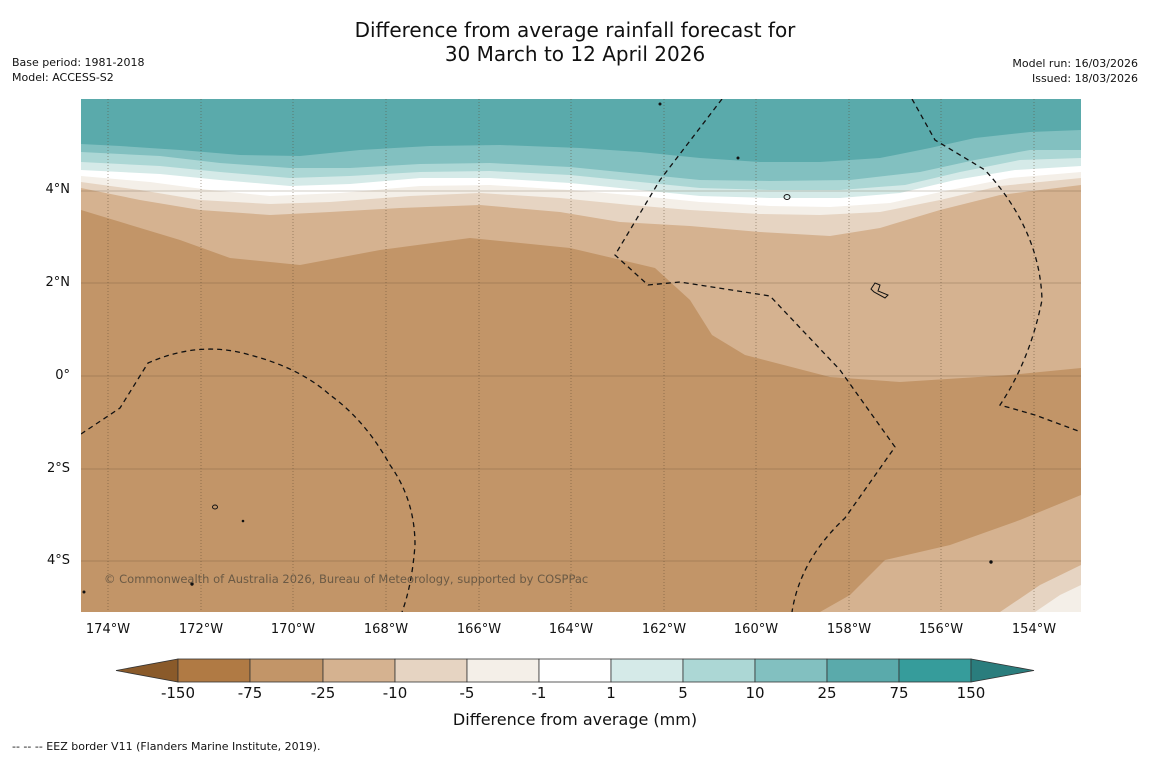 The width and height of the screenshot is (1150, 758). Describe the element at coordinates (827, 693) in the screenshot. I see `cbar-tick-label: 25` at that location.